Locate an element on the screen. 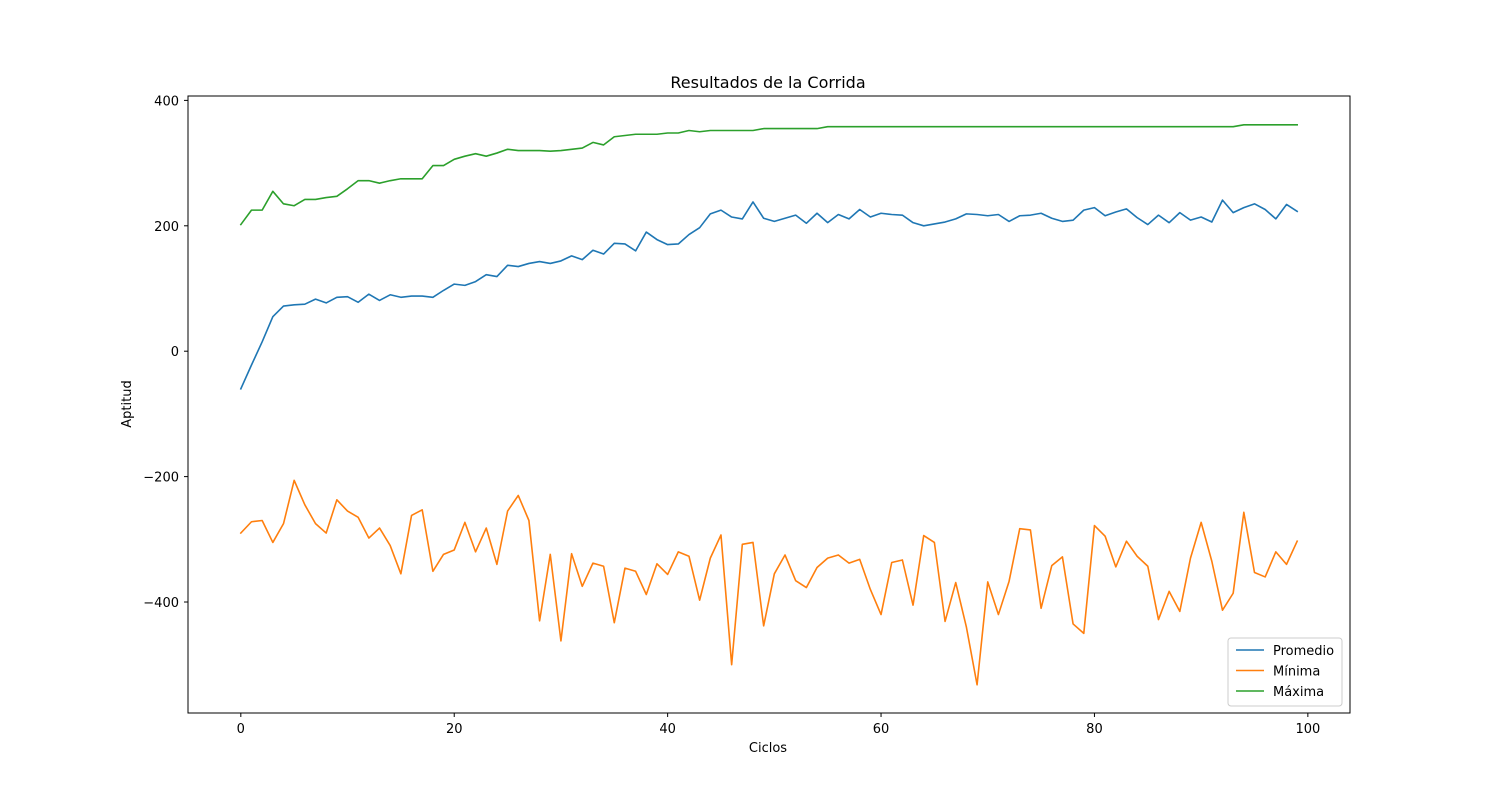  legend-label-maxima: Máxima is located at coordinates (1298, 692).